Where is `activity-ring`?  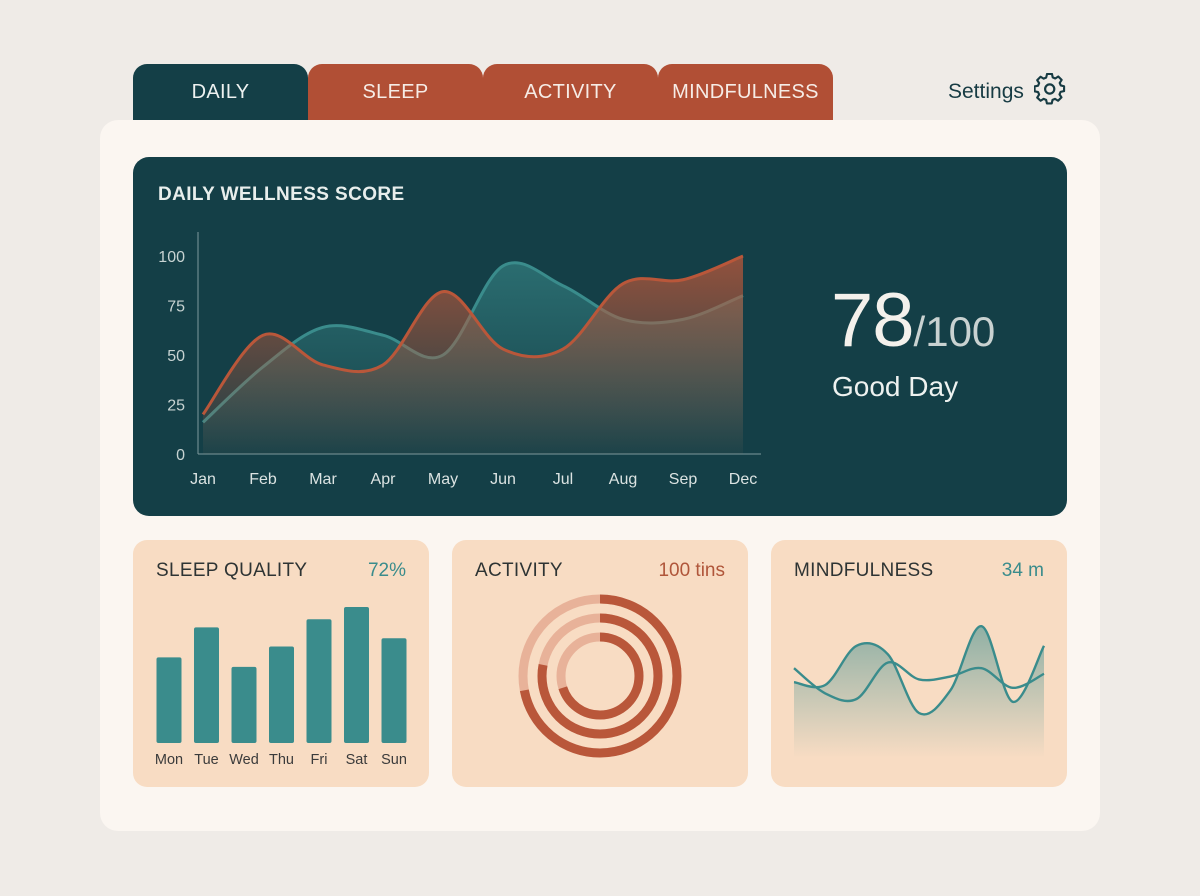 activity-ring is located at coordinates (600, 676).